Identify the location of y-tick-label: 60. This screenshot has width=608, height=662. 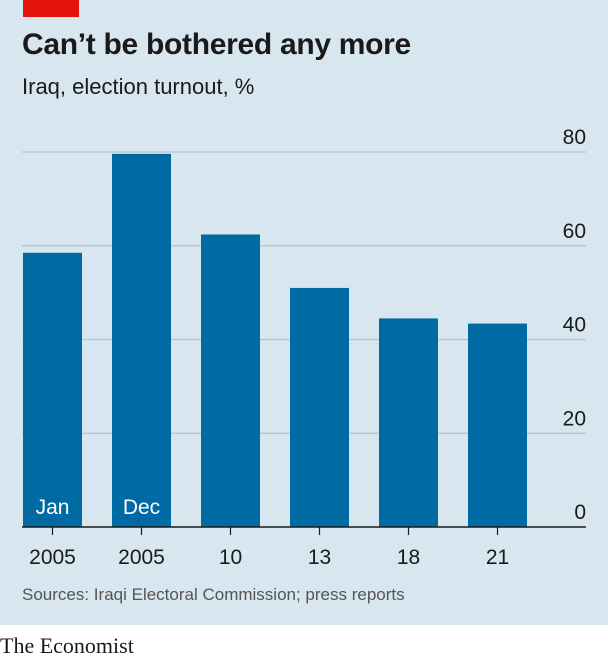
(574, 231).